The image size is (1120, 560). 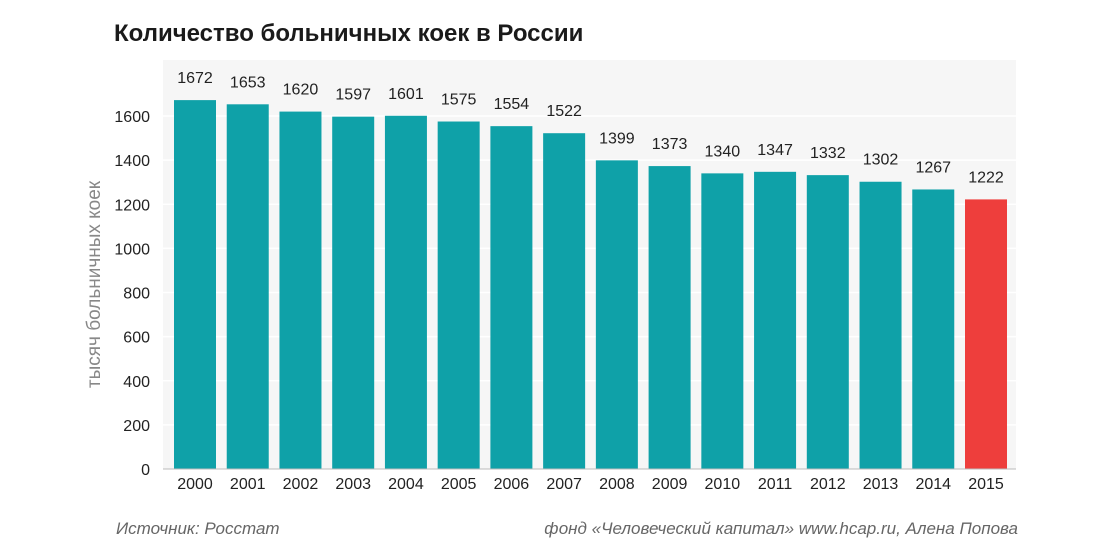 I want to click on data-label: 1399, so click(x=617, y=138).